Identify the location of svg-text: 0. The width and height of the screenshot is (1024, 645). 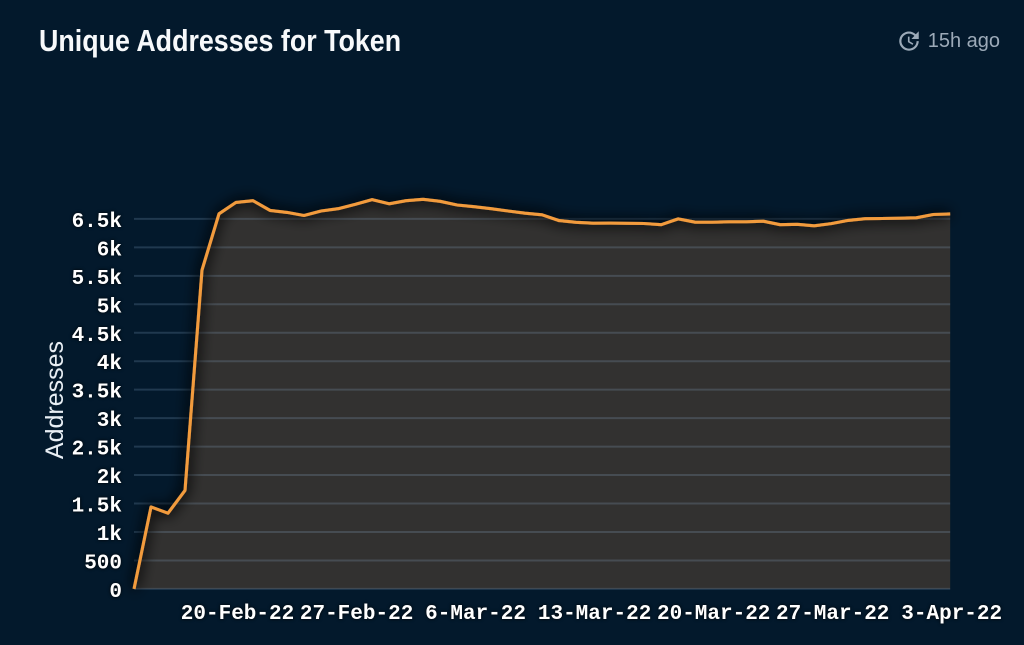
(115, 592).